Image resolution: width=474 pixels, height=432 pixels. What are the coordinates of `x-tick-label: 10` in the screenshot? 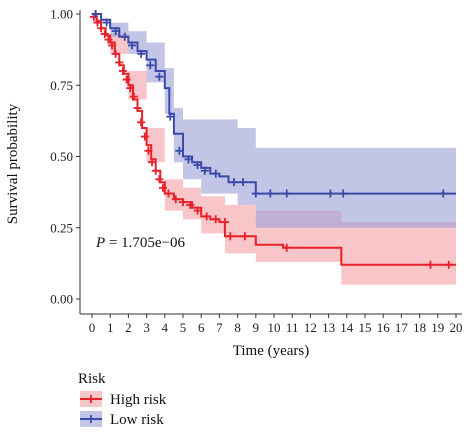 It's located at (274, 327).